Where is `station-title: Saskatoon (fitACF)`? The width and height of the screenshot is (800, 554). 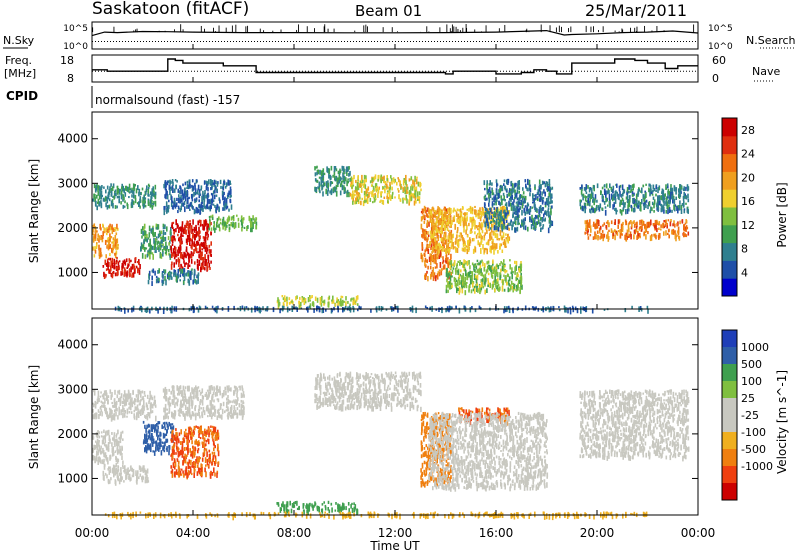
station-title: Saskatoon (fitACF) is located at coordinates (170, 9).